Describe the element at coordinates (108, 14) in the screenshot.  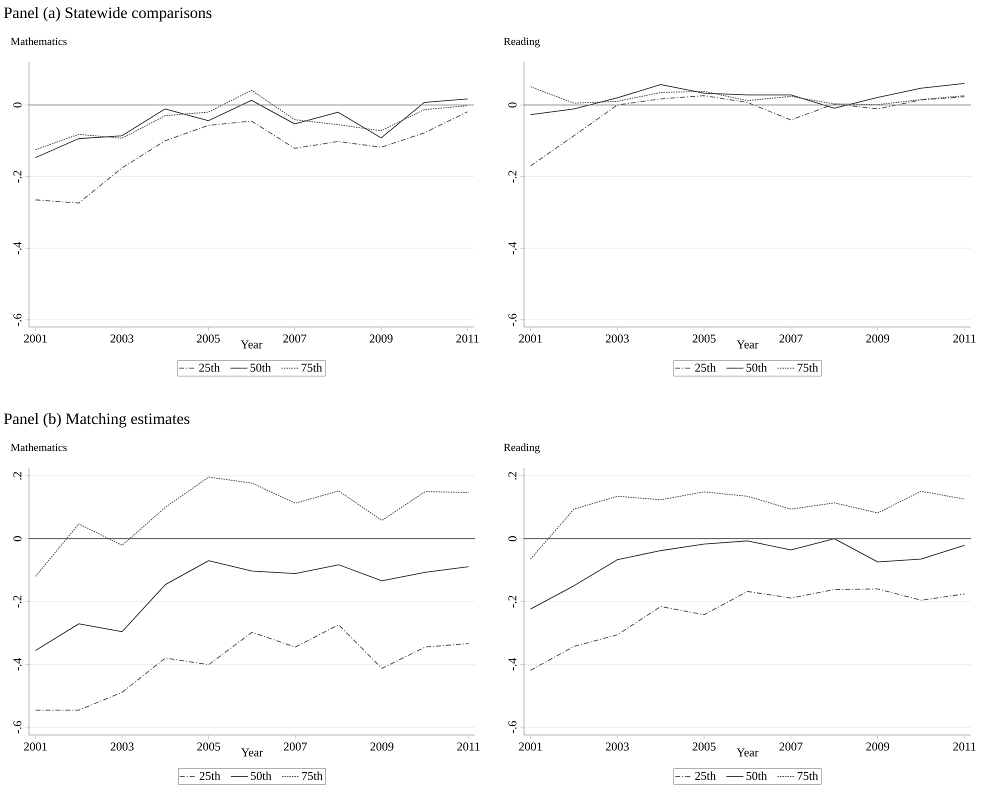
I see `chart-title: Panel (a) Statewide comparisons` at that location.